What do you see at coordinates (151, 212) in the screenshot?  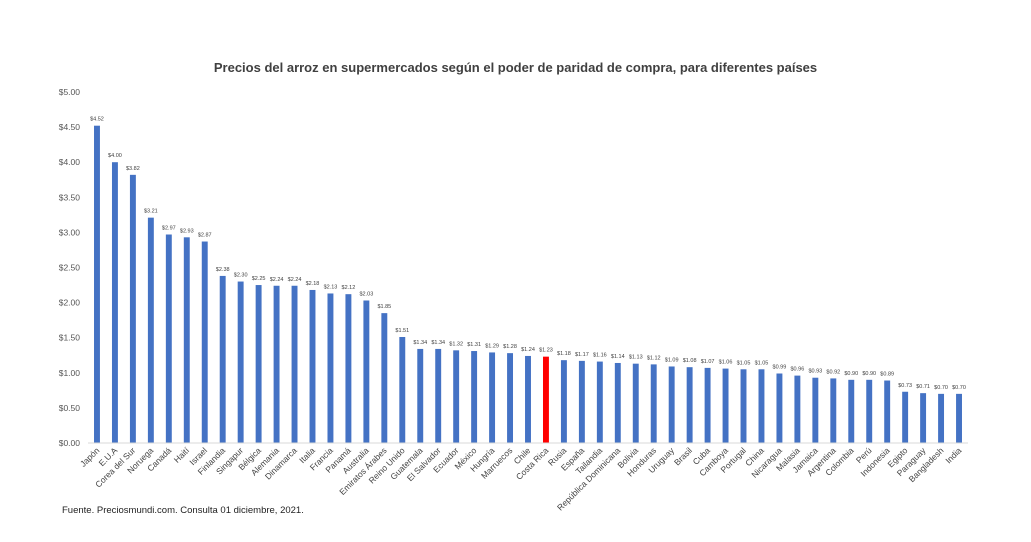 I see `bar-data-label: $3.21` at bounding box center [151, 212].